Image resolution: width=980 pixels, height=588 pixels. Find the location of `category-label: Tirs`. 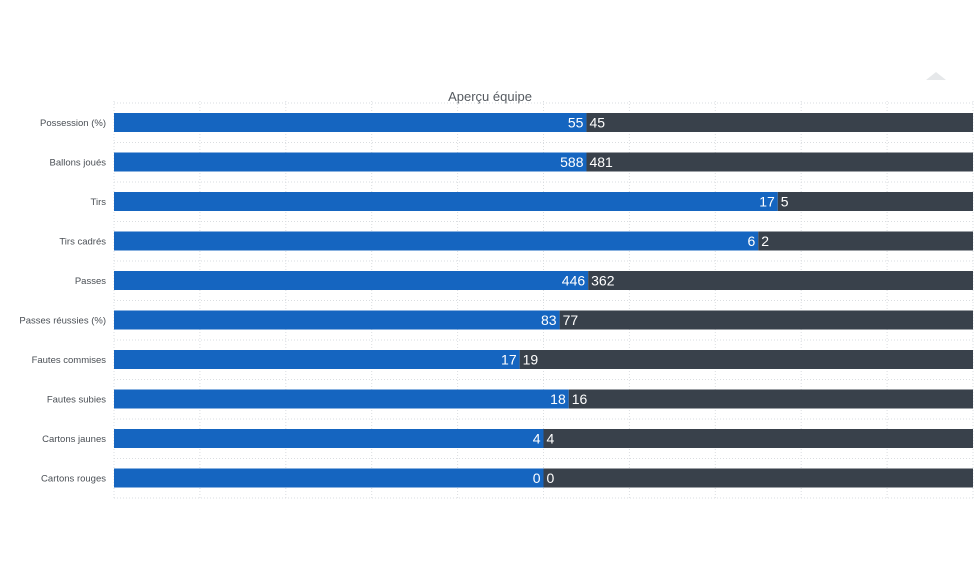

category-label: Tirs is located at coordinates (99, 202).